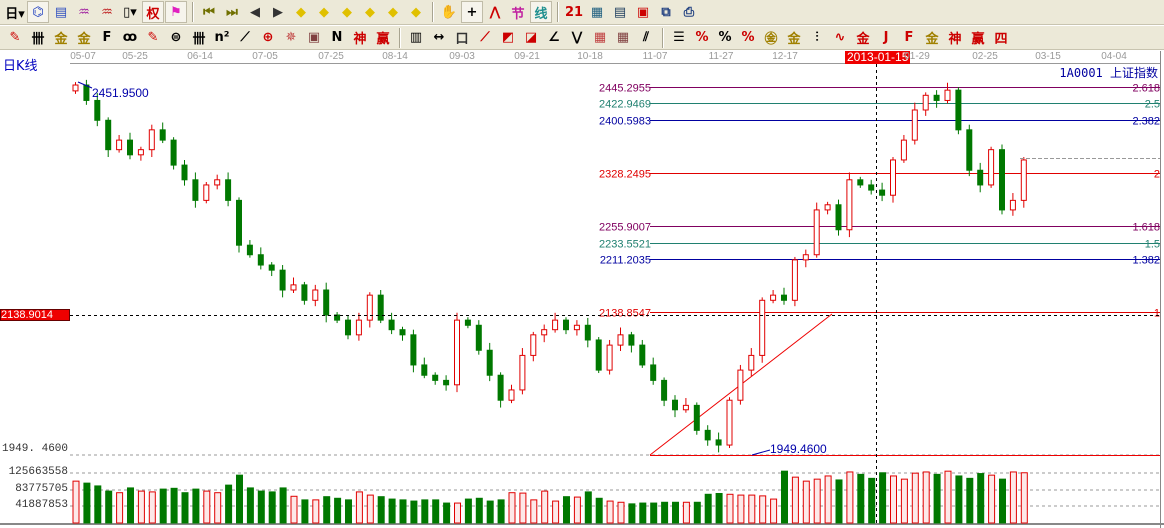 The width and height of the screenshot is (1164, 528). Describe the element at coordinates (383, 39) in the screenshot. I see `ying-icon: 赢` at that location.